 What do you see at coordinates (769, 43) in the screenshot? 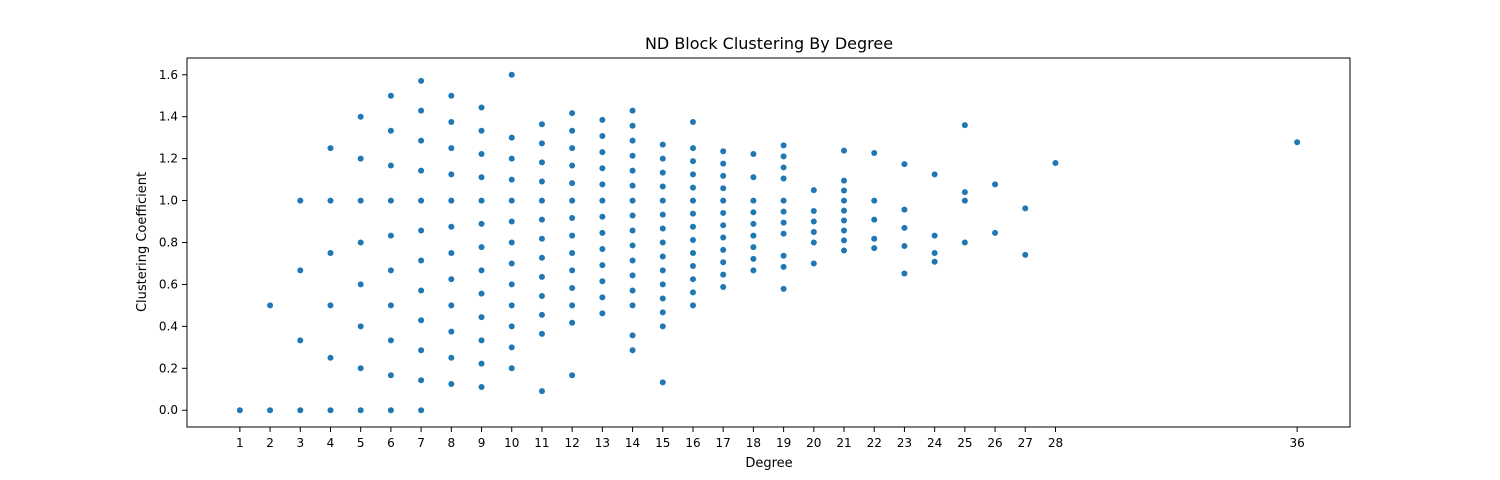
I see `chart-title: ND Block Clustering By Degree` at bounding box center [769, 43].